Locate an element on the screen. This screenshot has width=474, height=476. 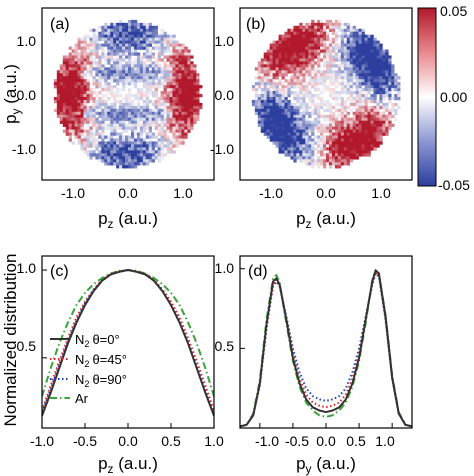
x-tick-c-0: -1.0 is located at coordinates (42, 441).